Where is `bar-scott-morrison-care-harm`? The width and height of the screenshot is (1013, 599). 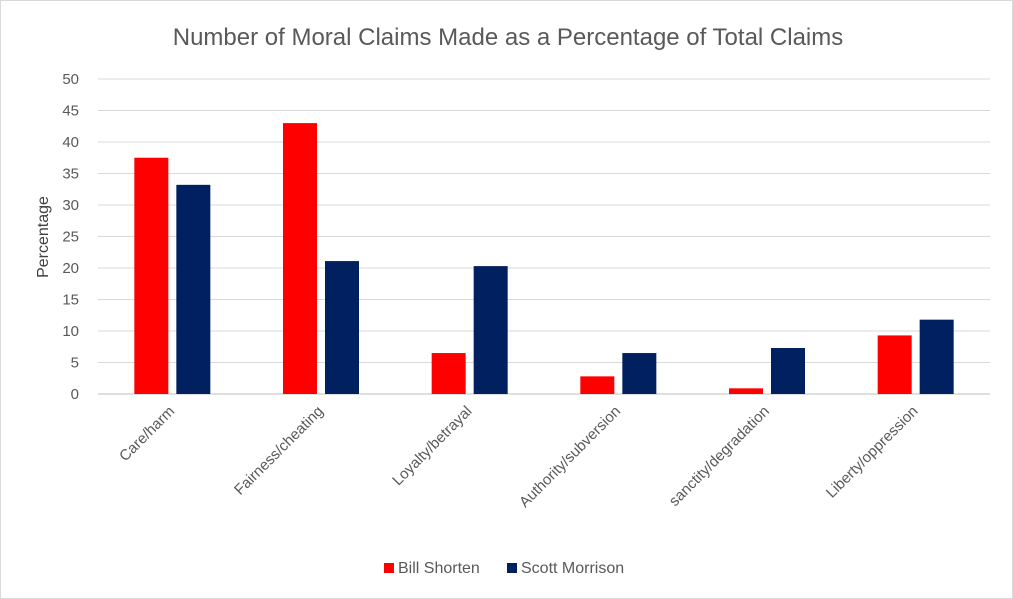 bar-scott-morrison-care-harm is located at coordinates (193, 289).